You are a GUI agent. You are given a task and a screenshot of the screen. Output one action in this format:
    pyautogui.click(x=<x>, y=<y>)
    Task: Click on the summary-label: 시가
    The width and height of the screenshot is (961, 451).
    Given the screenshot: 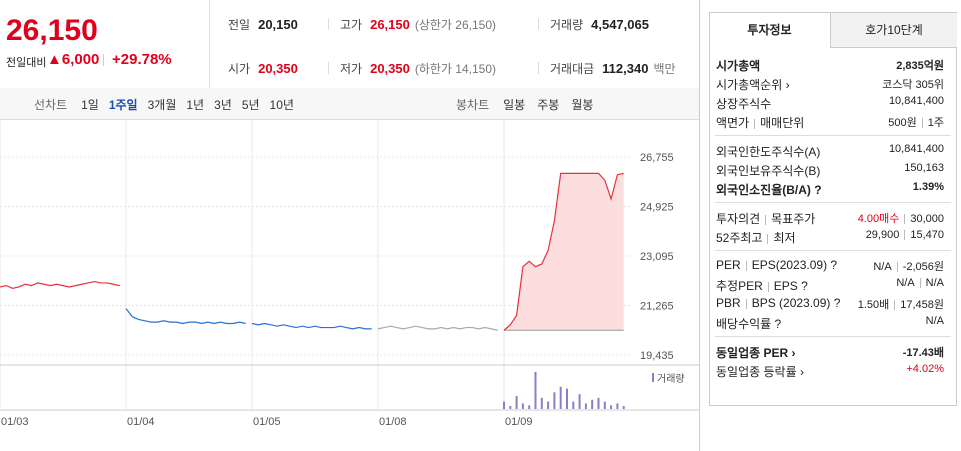 What is the action you would take?
    pyautogui.click(x=239, y=69)
    